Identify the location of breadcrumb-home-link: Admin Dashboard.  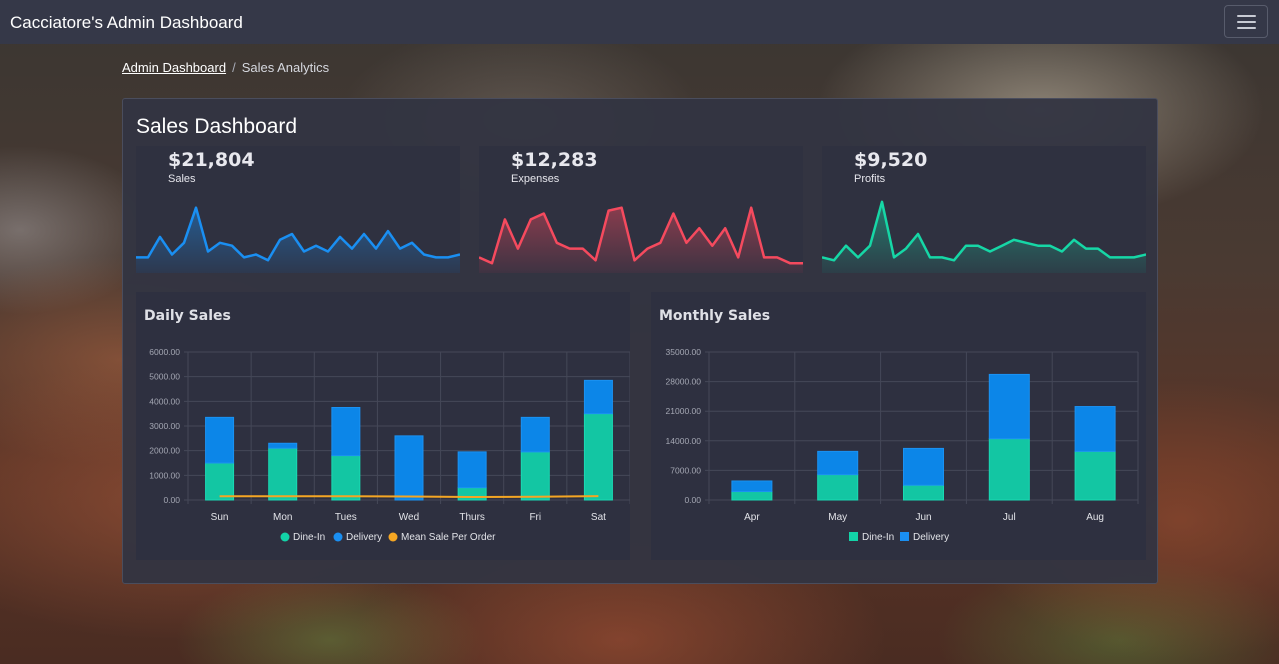
(174, 67).